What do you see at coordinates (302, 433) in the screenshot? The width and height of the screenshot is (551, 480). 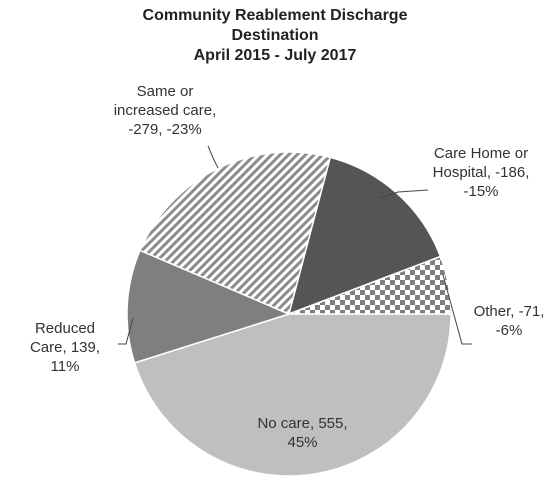 I see `data-label: No care, 555, 45%` at bounding box center [302, 433].